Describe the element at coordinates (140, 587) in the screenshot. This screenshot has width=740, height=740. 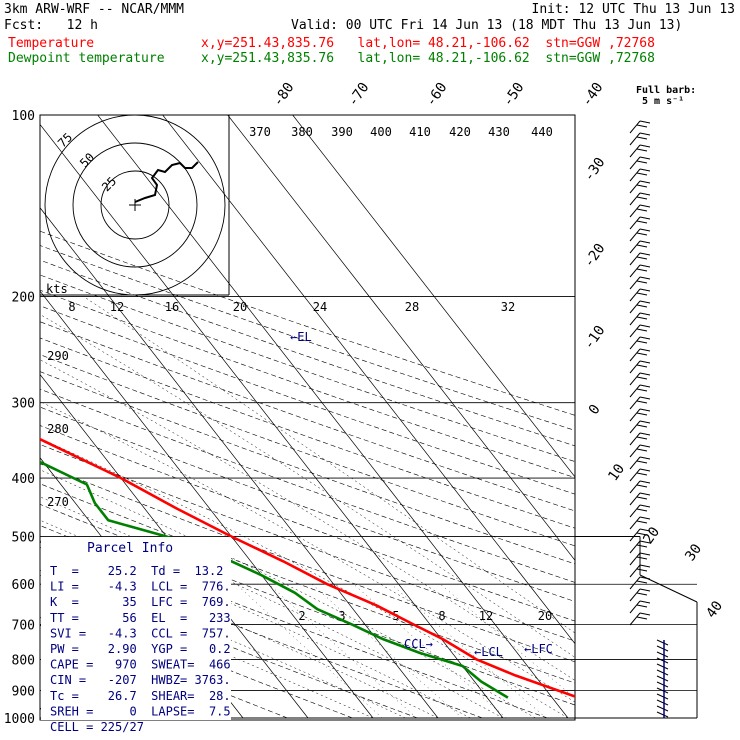
I see `parcel-info-row: LI = -4.3 LCL = 776.` at that location.